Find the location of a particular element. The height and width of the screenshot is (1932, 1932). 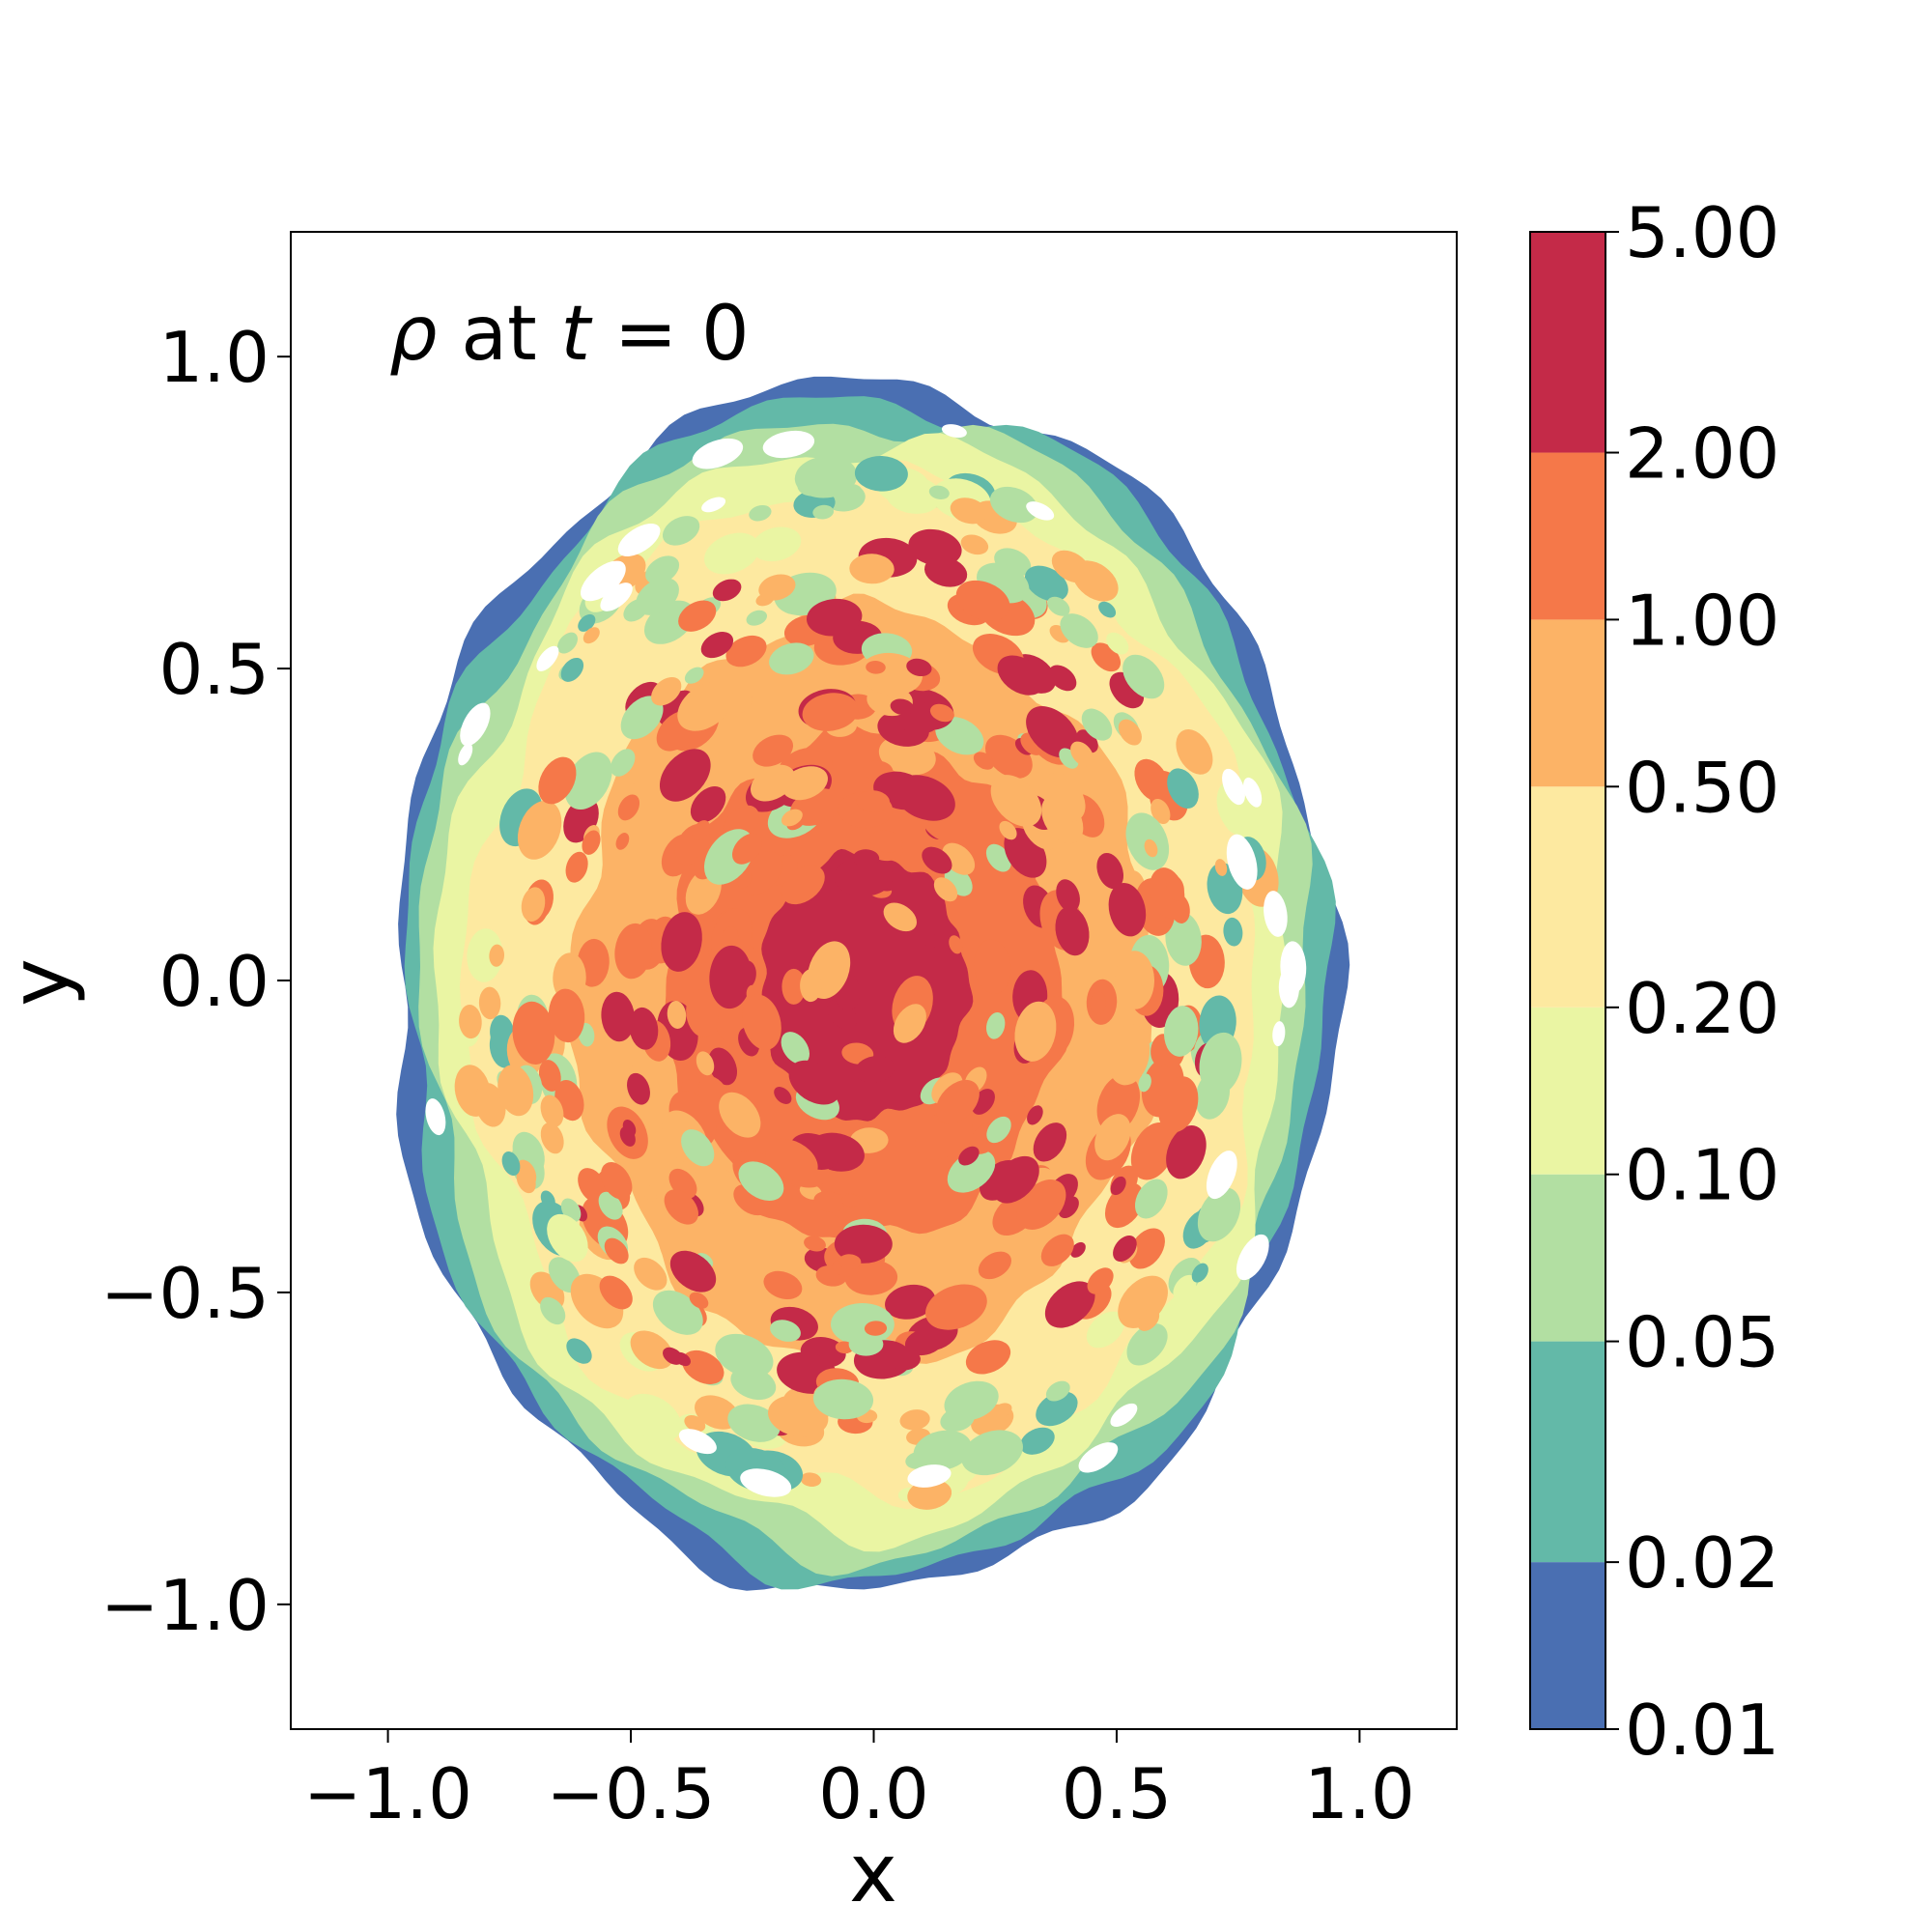

x-tick-label: 0.5 is located at coordinates (1117, 1793).